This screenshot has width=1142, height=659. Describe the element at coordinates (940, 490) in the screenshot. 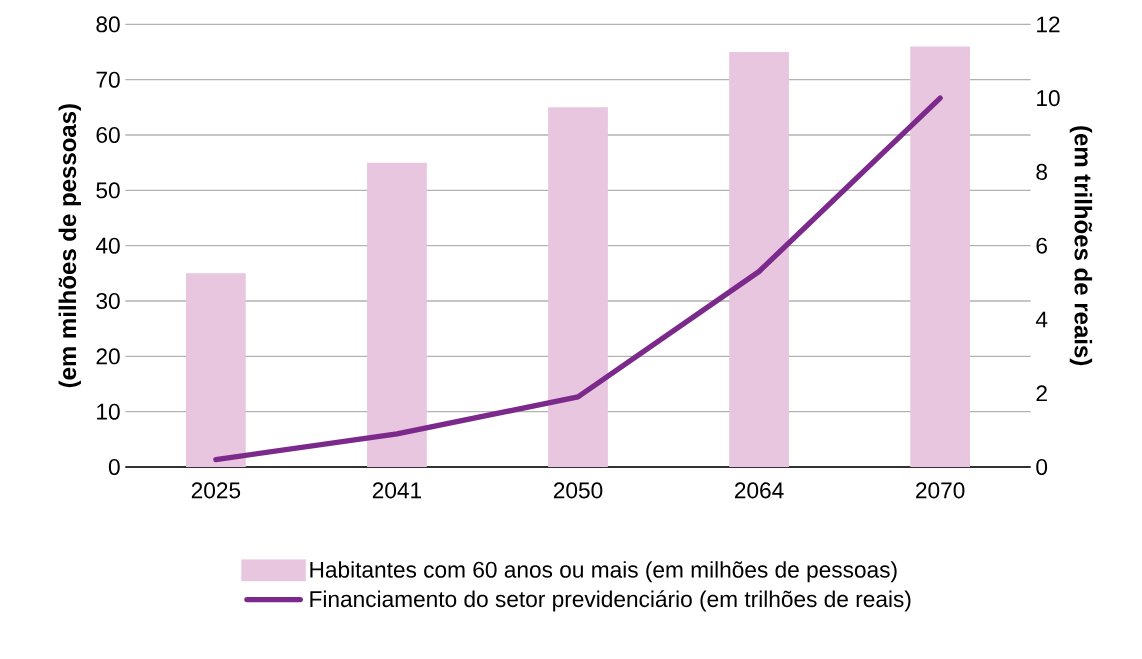

I see `x-tick-label: 2070` at that location.